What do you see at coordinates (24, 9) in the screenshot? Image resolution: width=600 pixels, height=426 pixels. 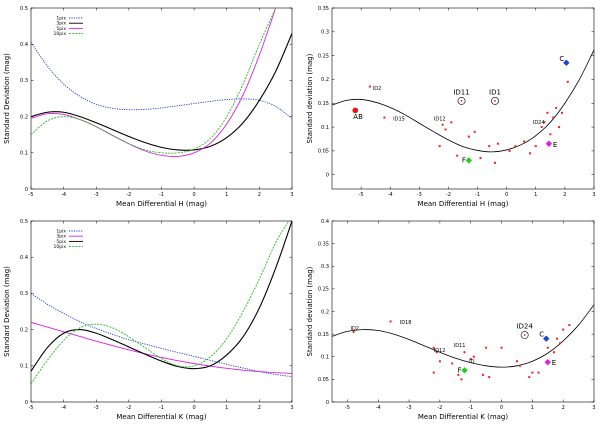 I see `y-tick-label: 0.5` at bounding box center [24, 9].